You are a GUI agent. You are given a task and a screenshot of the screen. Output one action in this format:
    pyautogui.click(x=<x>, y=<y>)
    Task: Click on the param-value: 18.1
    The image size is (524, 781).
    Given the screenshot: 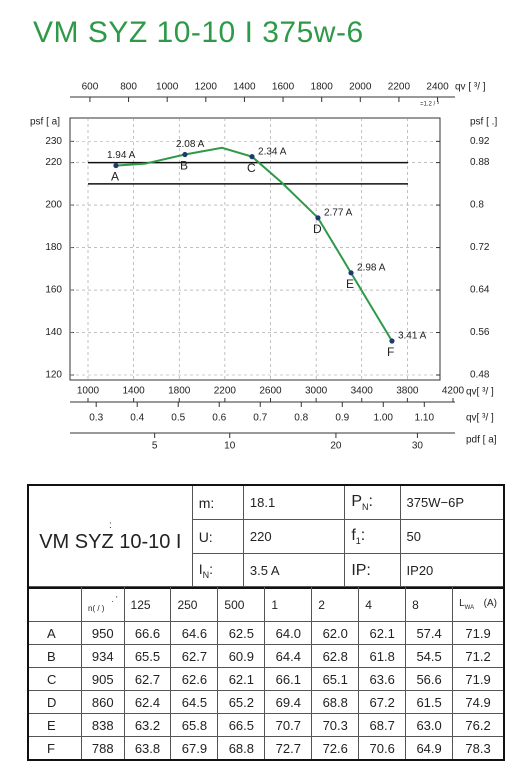 What is the action you would take?
    pyautogui.click(x=294, y=502)
    